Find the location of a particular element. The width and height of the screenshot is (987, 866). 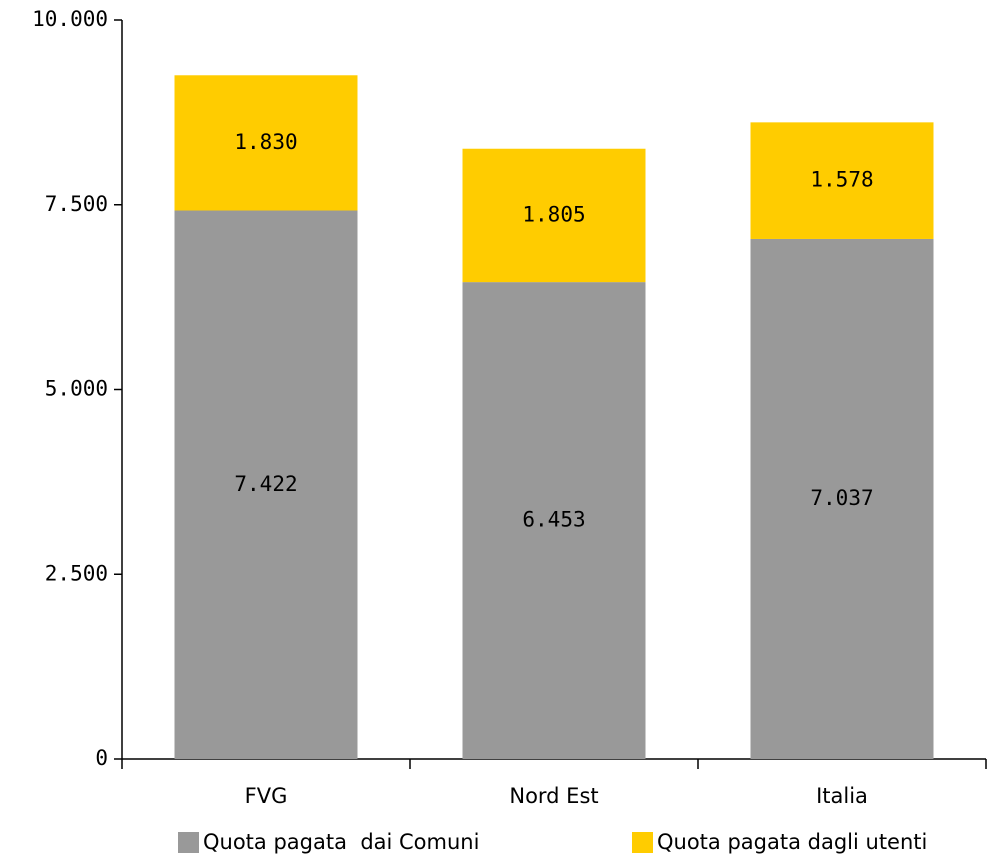

data-label: 1.578 is located at coordinates (841, 180).